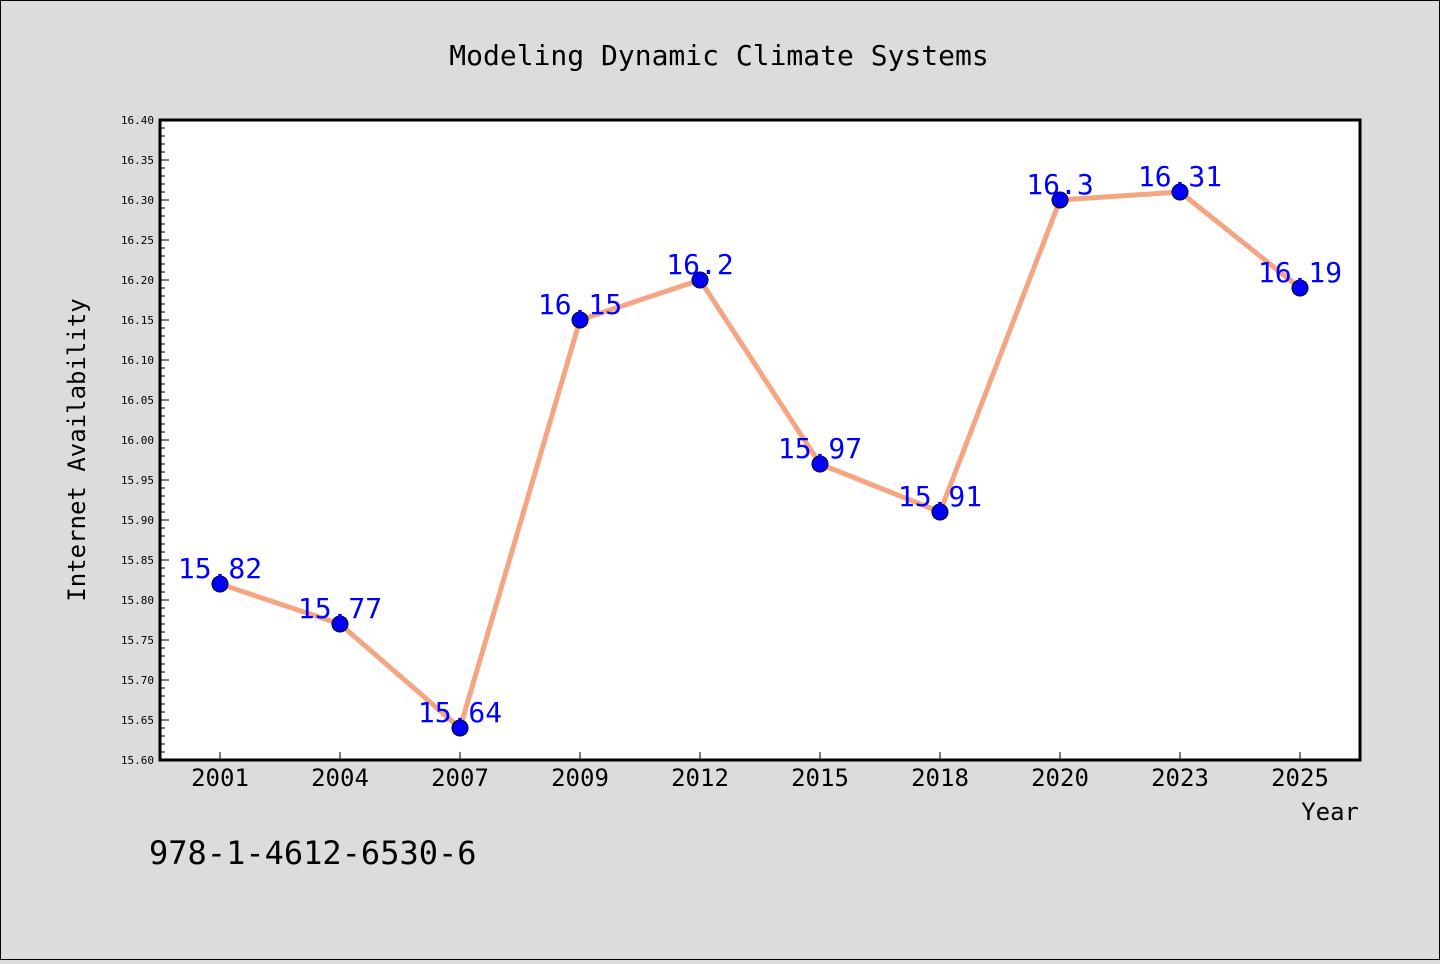 The image size is (1440, 964). What do you see at coordinates (137, 320) in the screenshot?
I see `y-tick-label: 16.15` at bounding box center [137, 320].